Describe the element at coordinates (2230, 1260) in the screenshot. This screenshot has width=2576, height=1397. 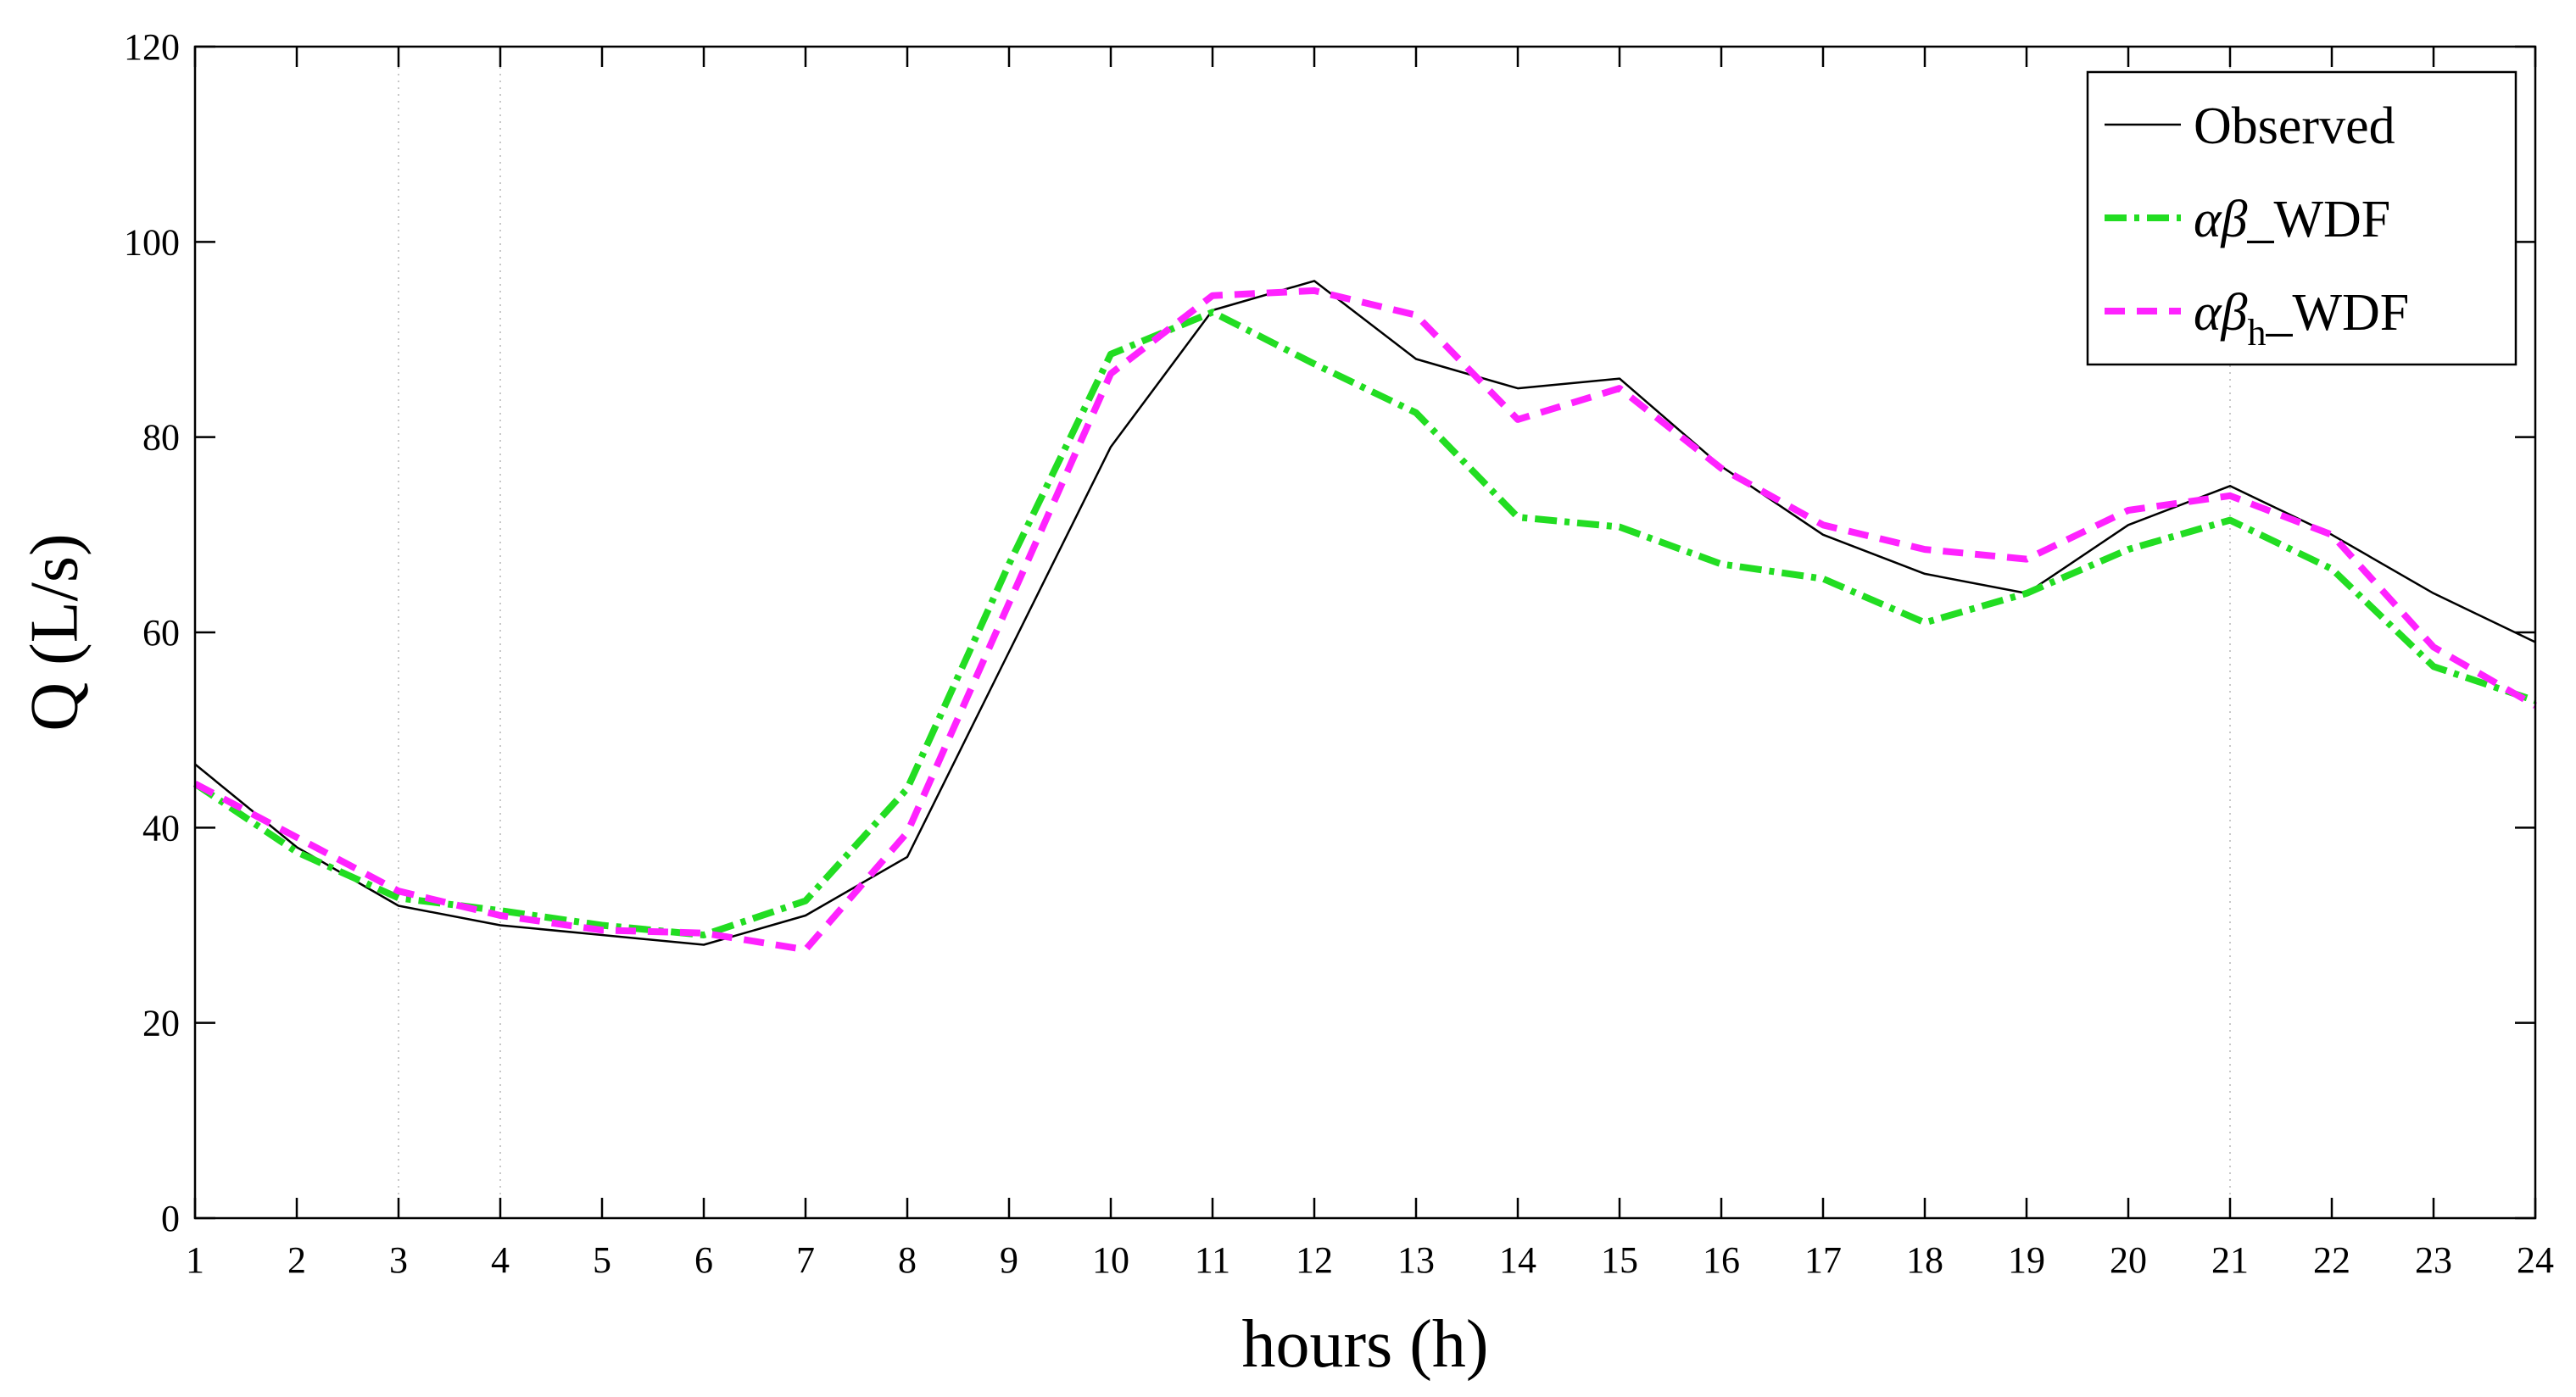
I see `x-tick-label: 21` at that location.